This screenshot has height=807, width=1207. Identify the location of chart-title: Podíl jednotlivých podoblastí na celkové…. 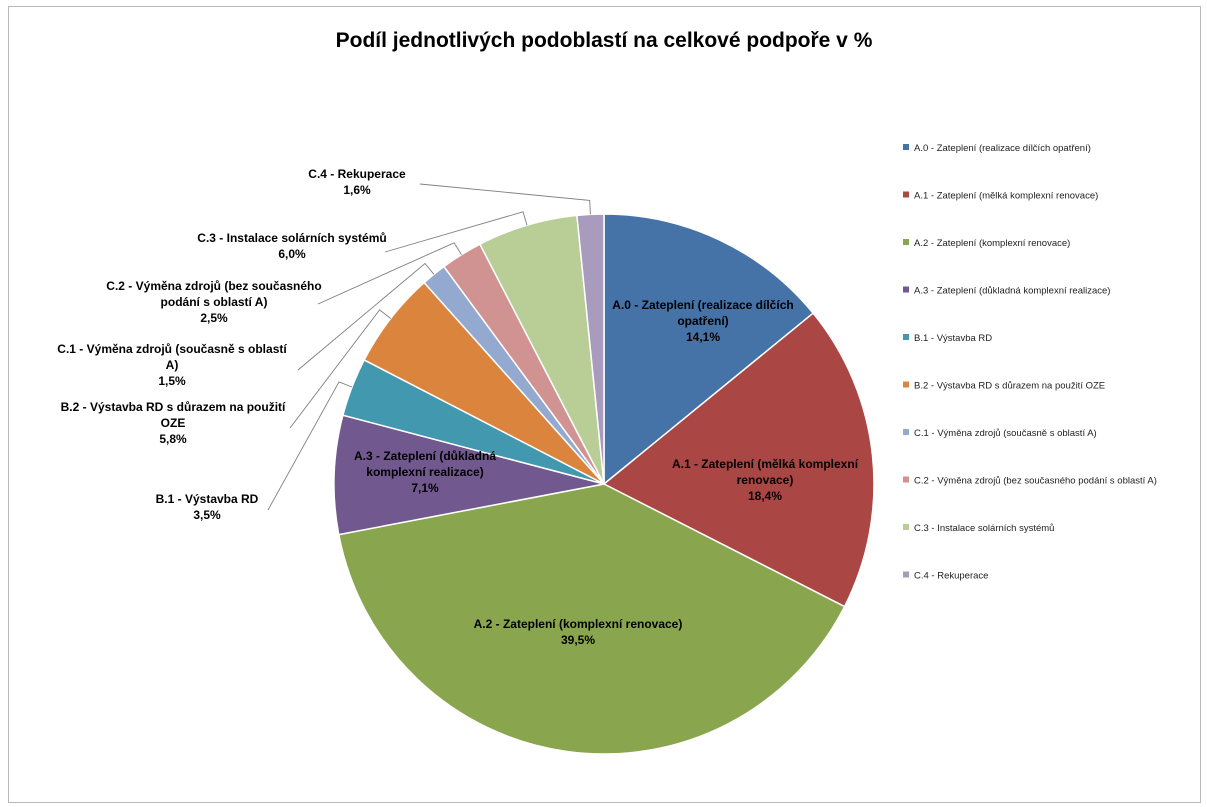
(604, 40).